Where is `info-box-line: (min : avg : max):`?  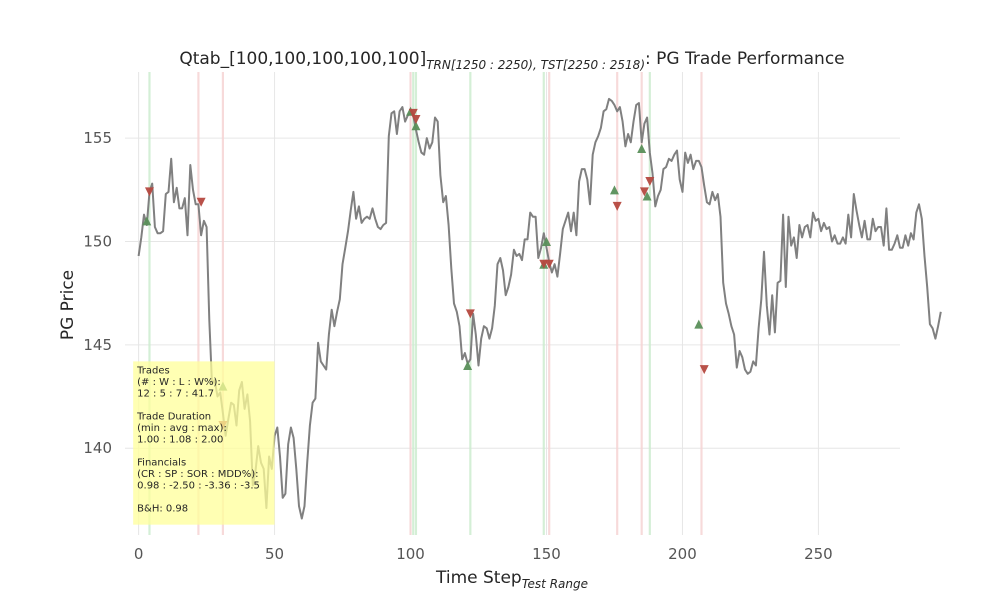 info-box-line: (min : avg : max): is located at coordinates (182, 428).